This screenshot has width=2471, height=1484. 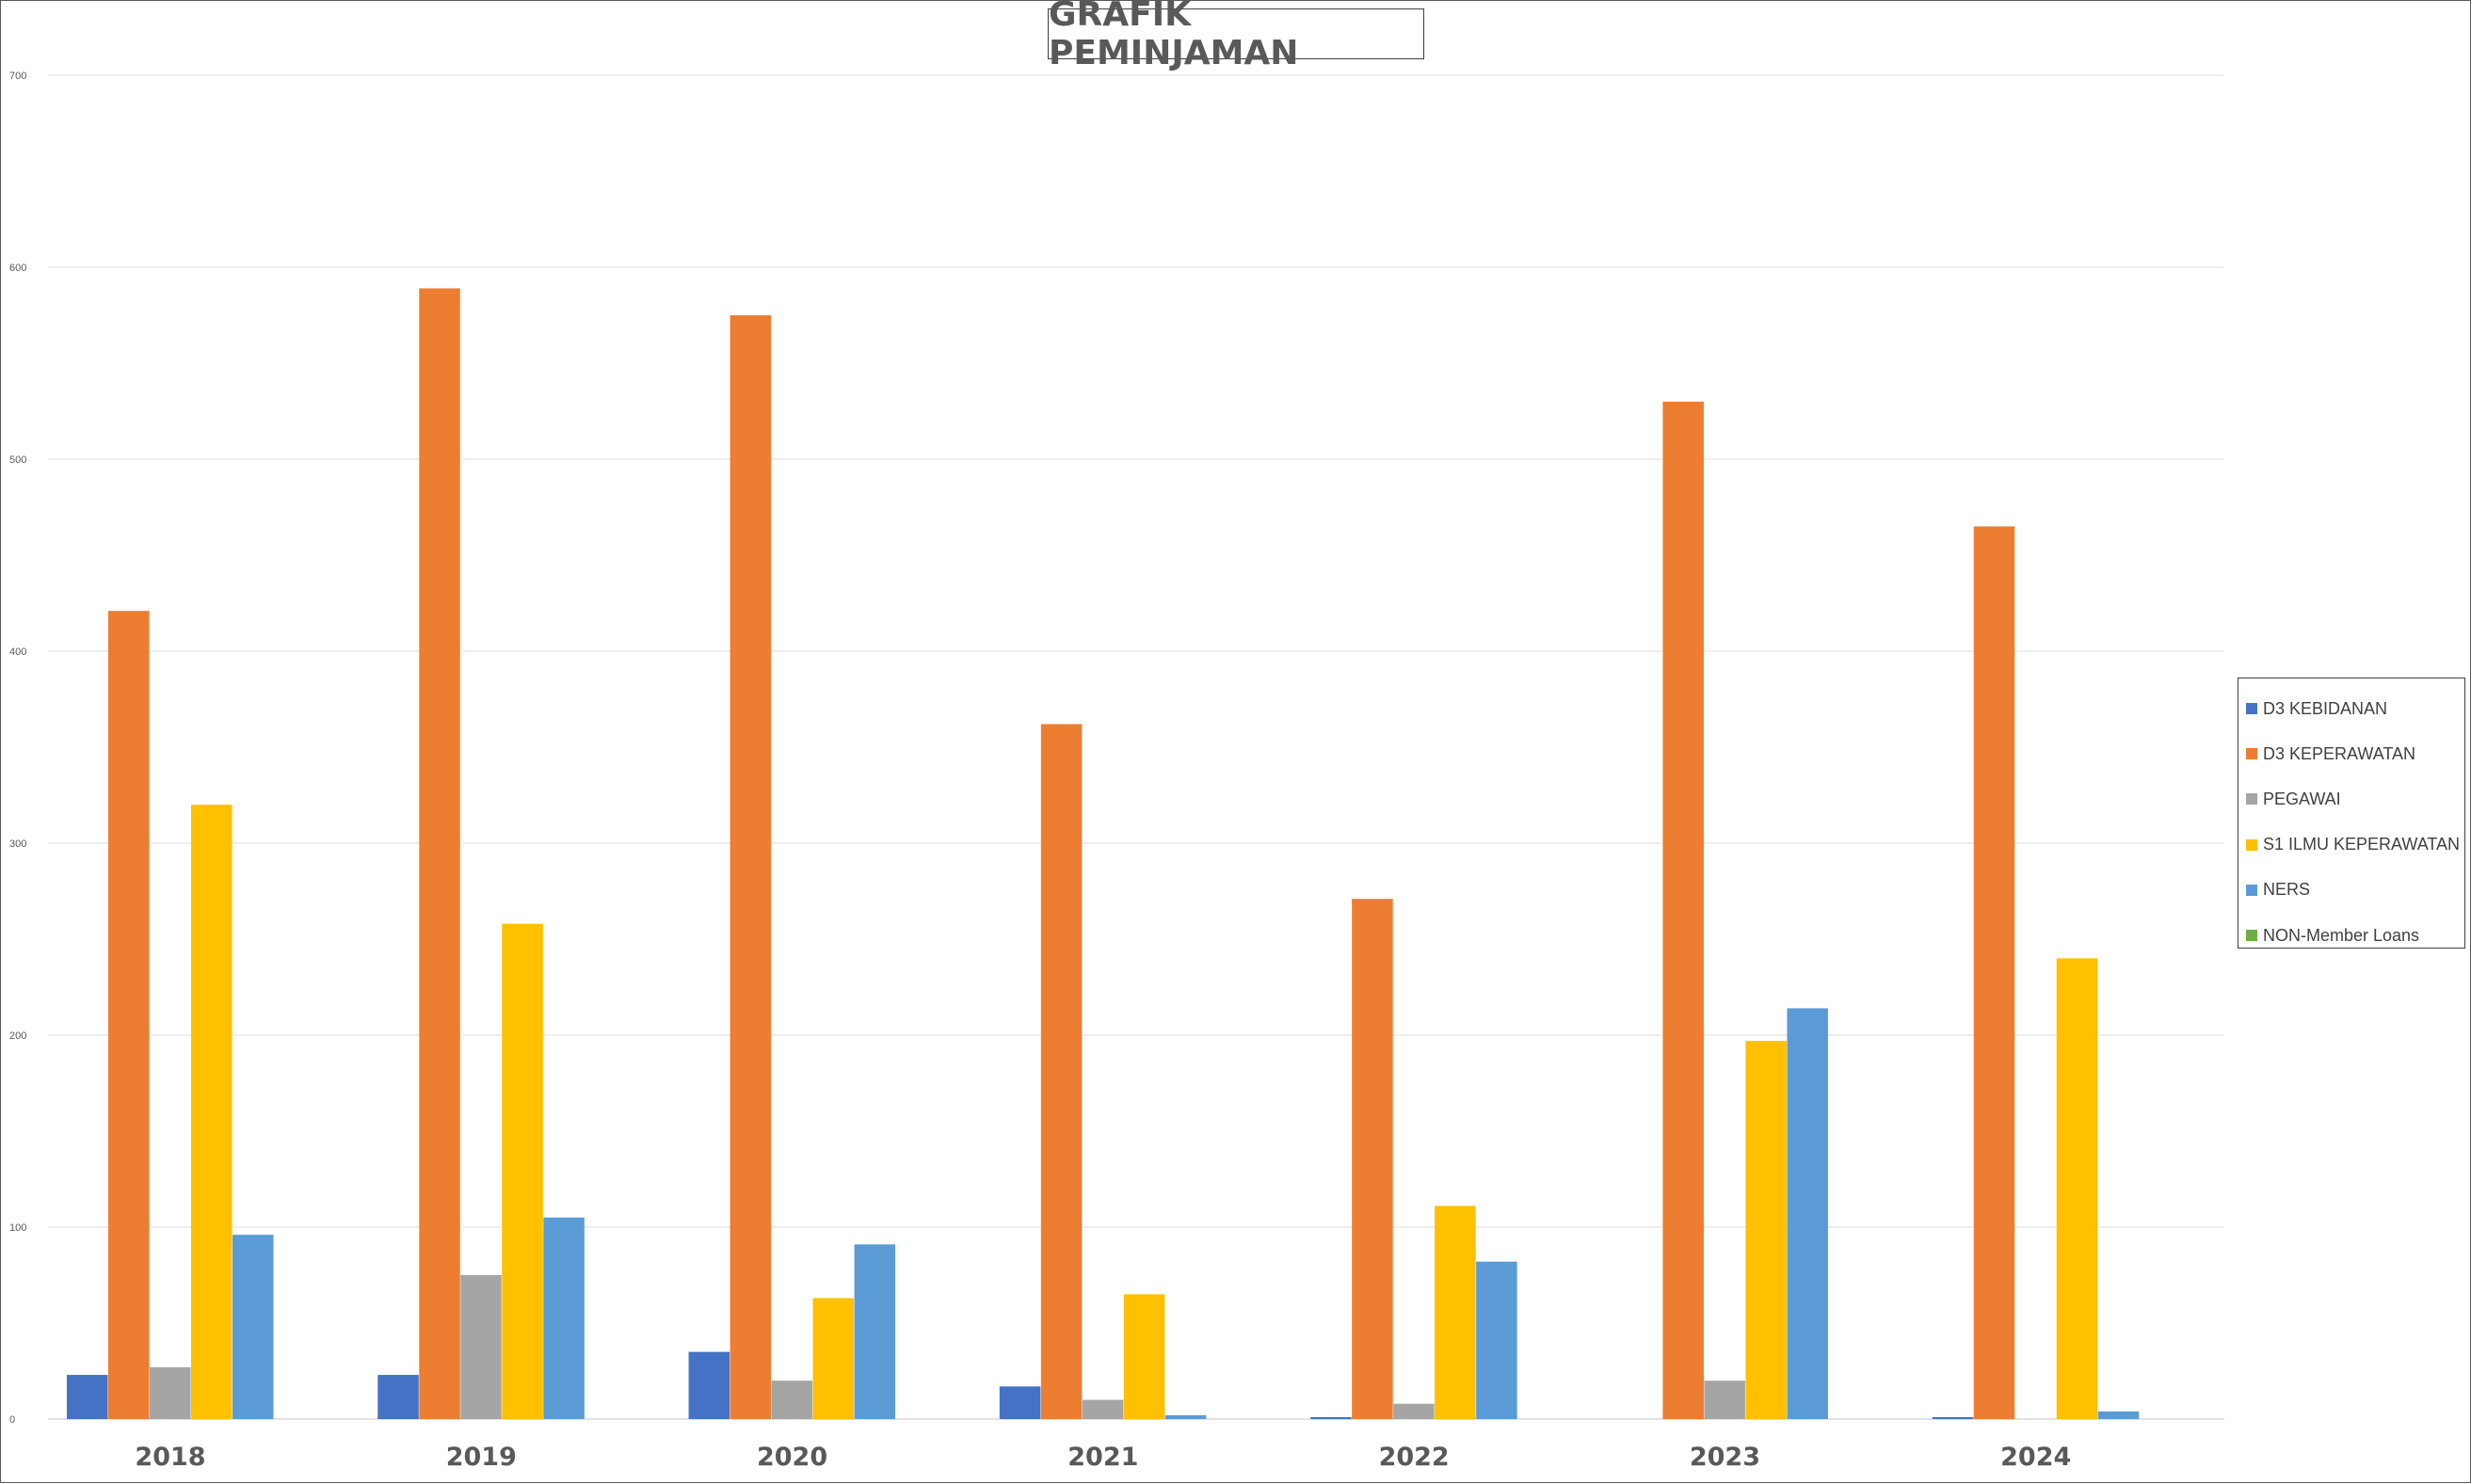 I want to click on bar-d3-keperawatan-2022, so click(x=1372, y=1159).